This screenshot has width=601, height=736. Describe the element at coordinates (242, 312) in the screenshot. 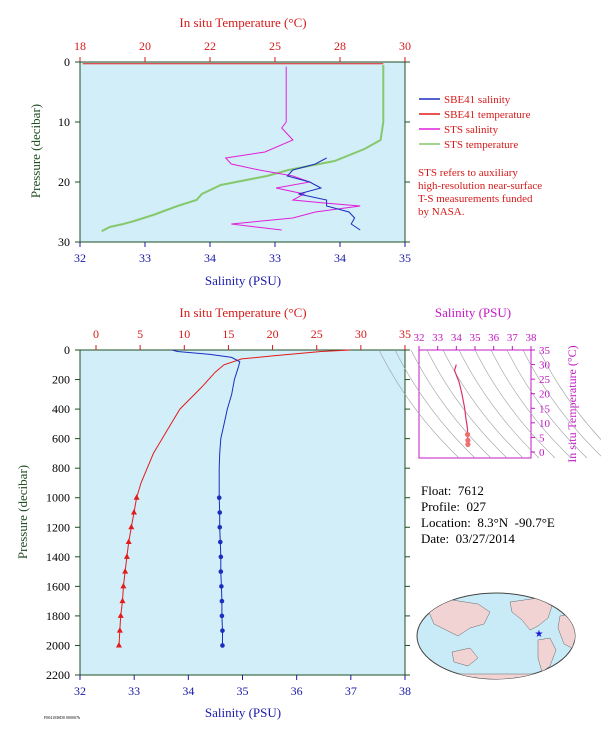

I see `bottom-temp-axis-title: In situ Temperature (°C)` at that location.